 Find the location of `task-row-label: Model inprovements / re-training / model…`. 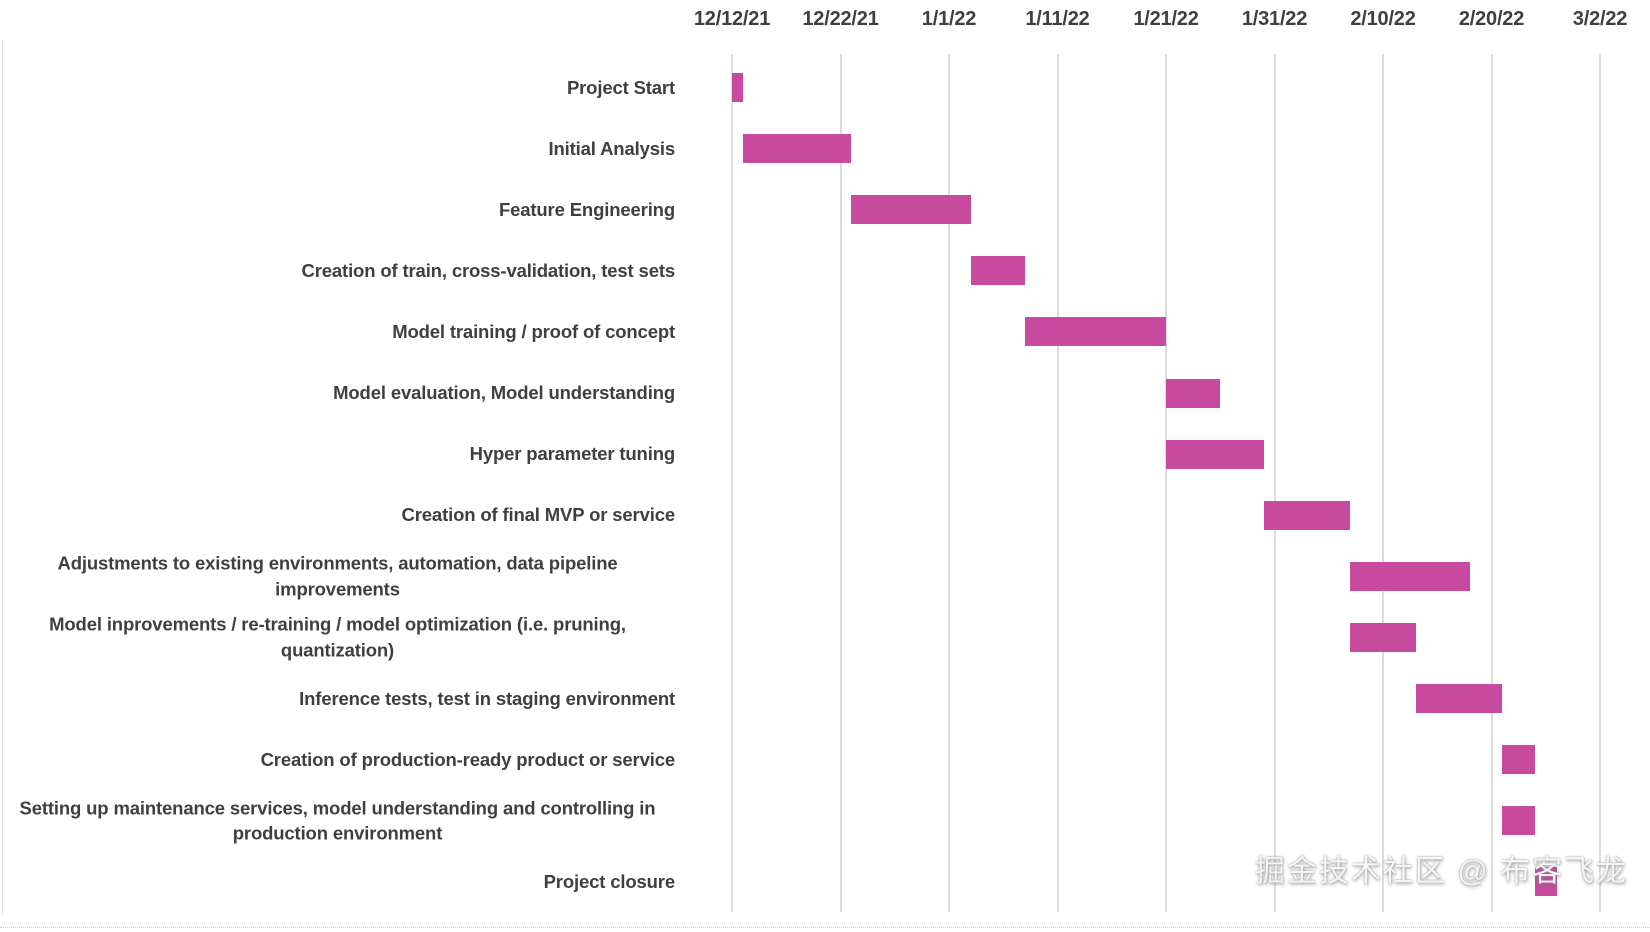

task-row-label: Model inprovements / re-training / model… is located at coordinates (337, 637).